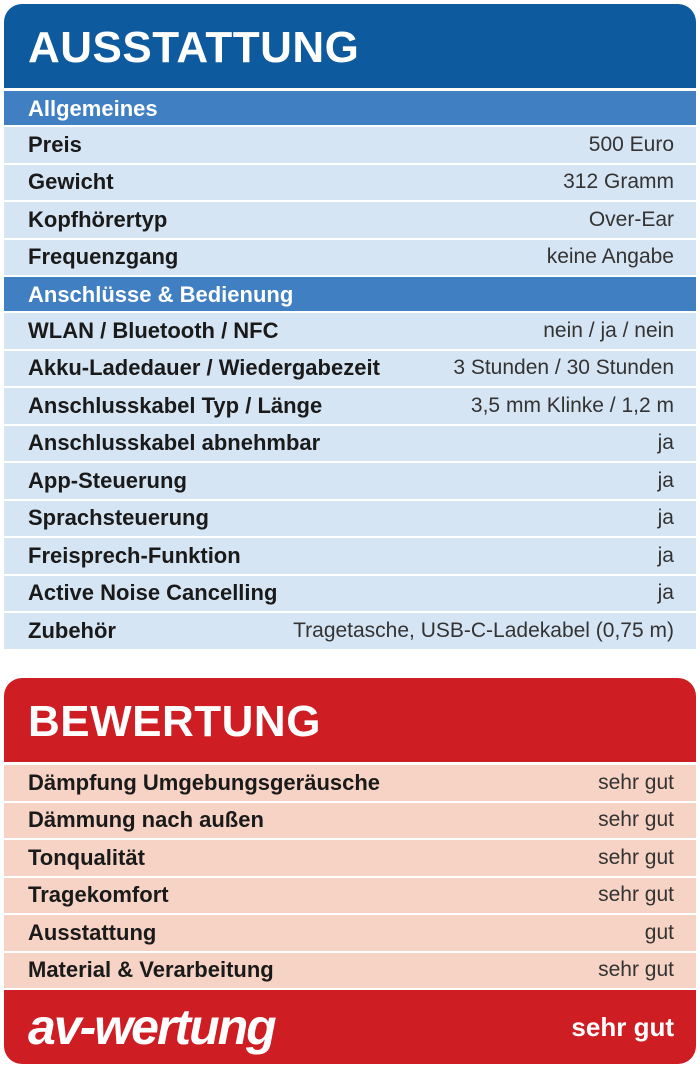 The height and width of the screenshot is (1075, 700). What do you see at coordinates (152, 1027) in the screenshot?
I see `av-wertung-logo: av-wertung` at bounding box center [152, 1027].